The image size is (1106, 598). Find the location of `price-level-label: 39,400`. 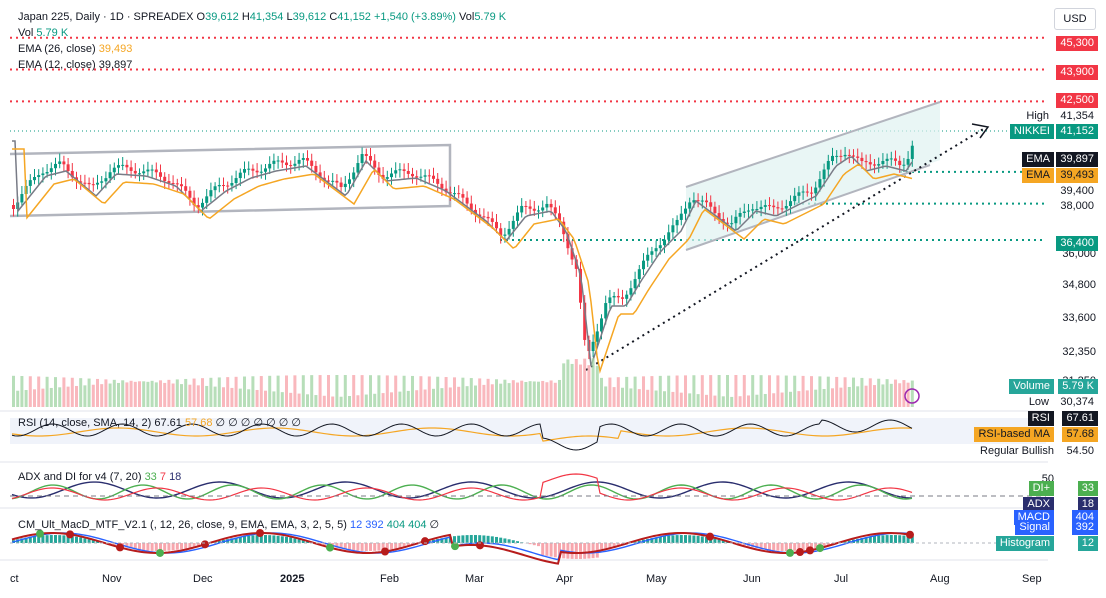

price-level-label: 39,400 is located at coordinates (1077, 191).